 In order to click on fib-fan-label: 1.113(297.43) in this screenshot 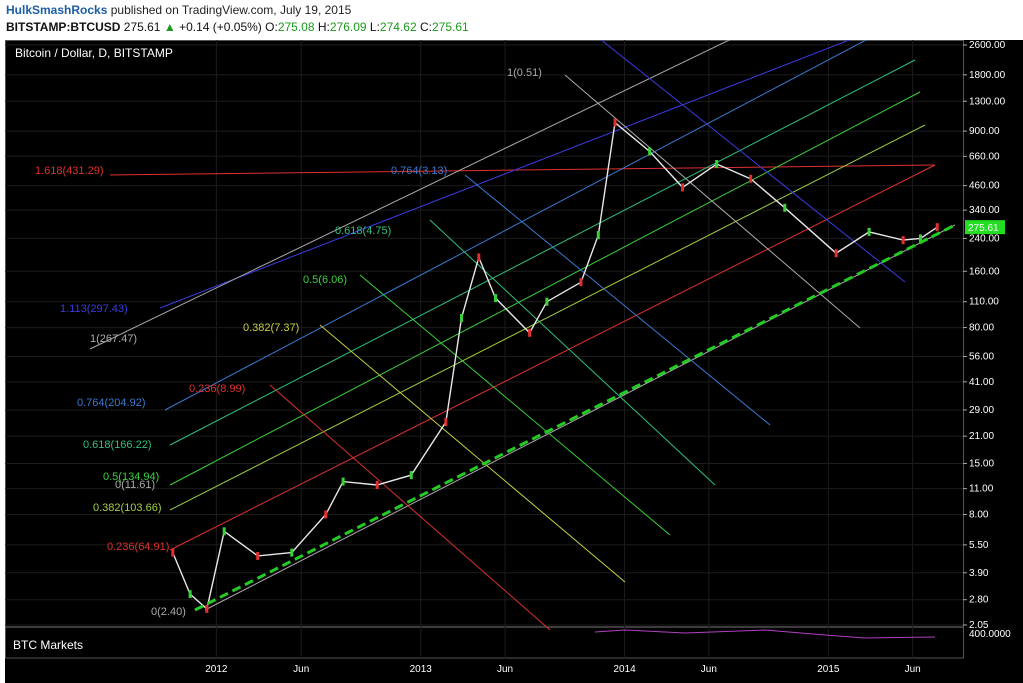, I will do `click(94, 309)`.